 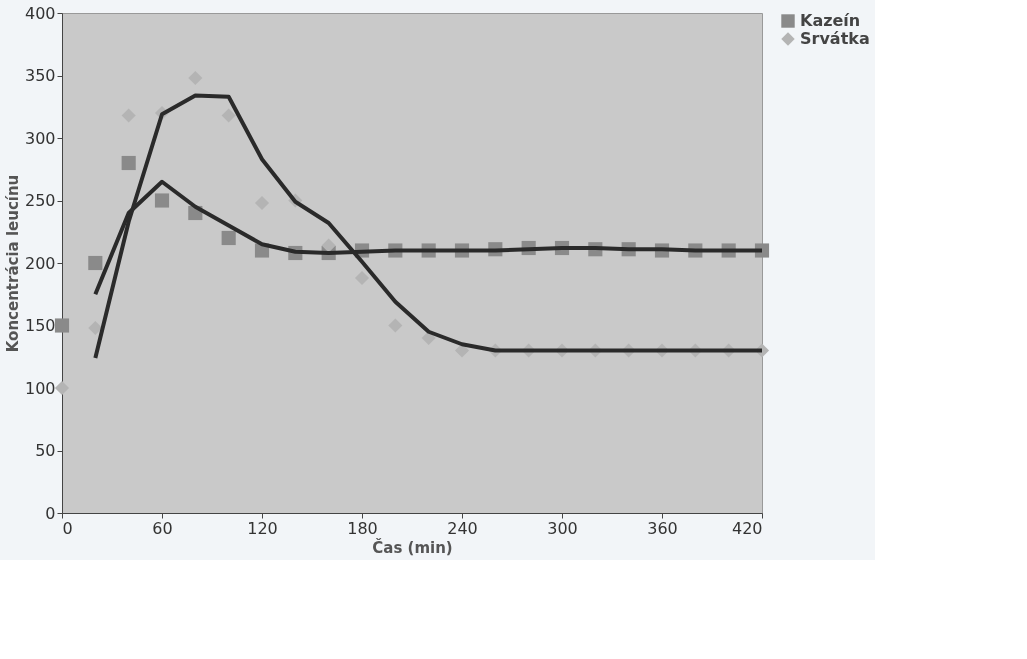 I want to click on x-tick-label: 180, so click(x=362, y=528).